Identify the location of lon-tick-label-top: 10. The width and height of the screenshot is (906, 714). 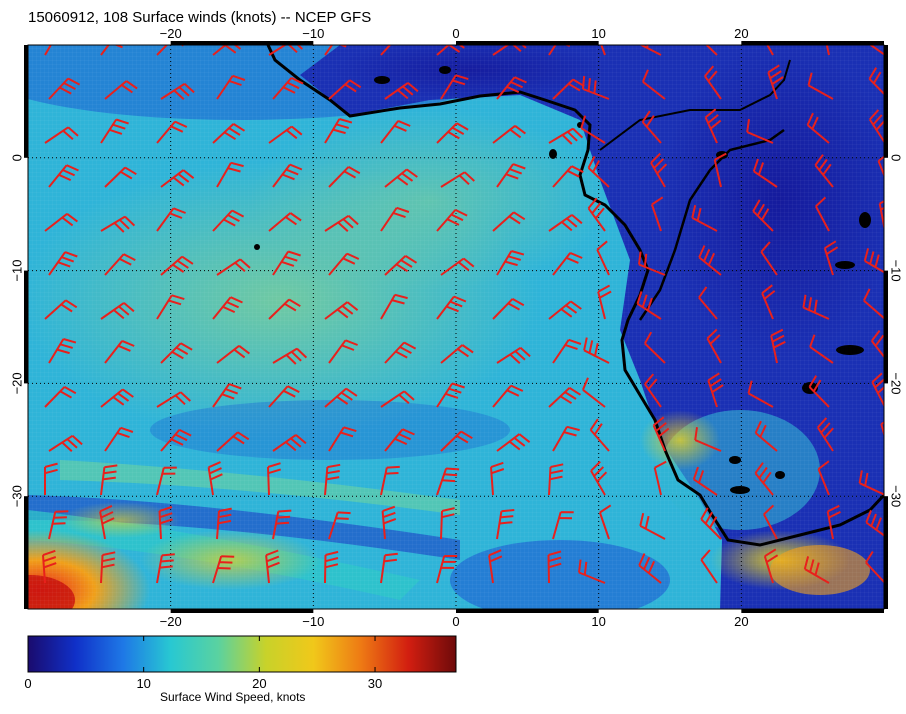
(598, 33).